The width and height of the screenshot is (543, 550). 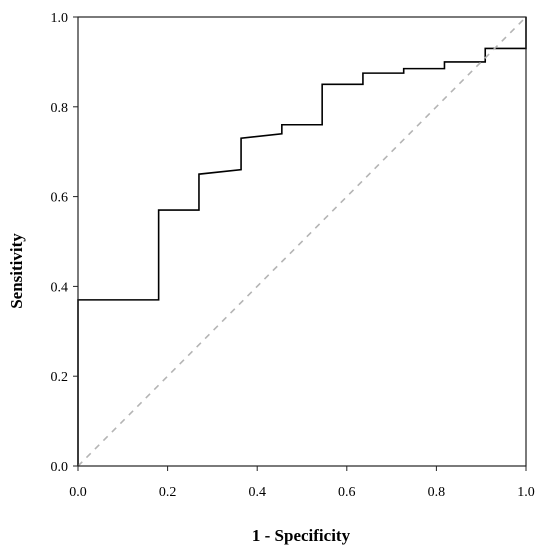 I want to click on y-axis-title: Sensitivity, so click(x=16, y=271).